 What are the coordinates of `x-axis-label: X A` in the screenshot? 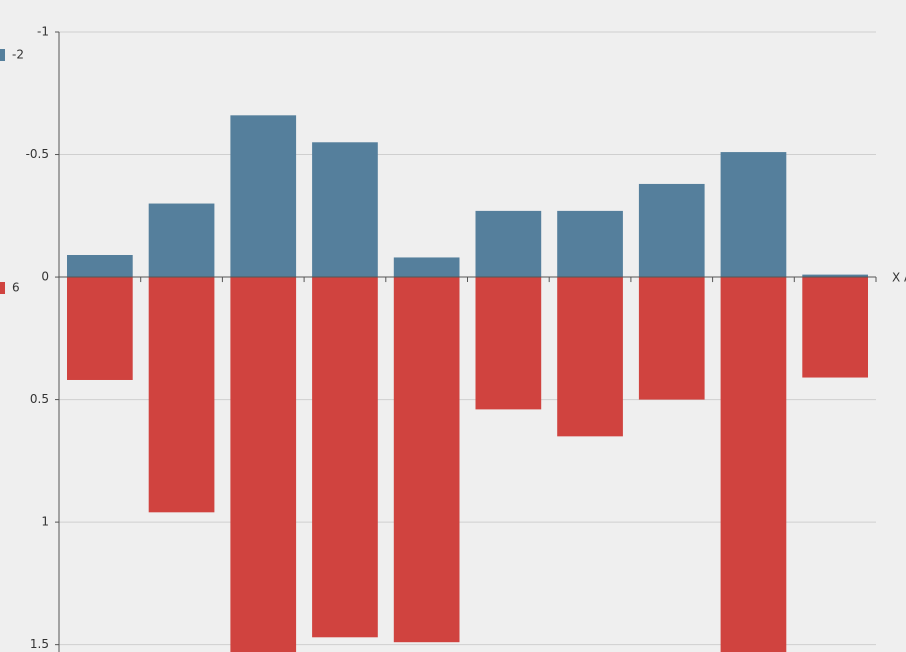 It's located at (899, 278).